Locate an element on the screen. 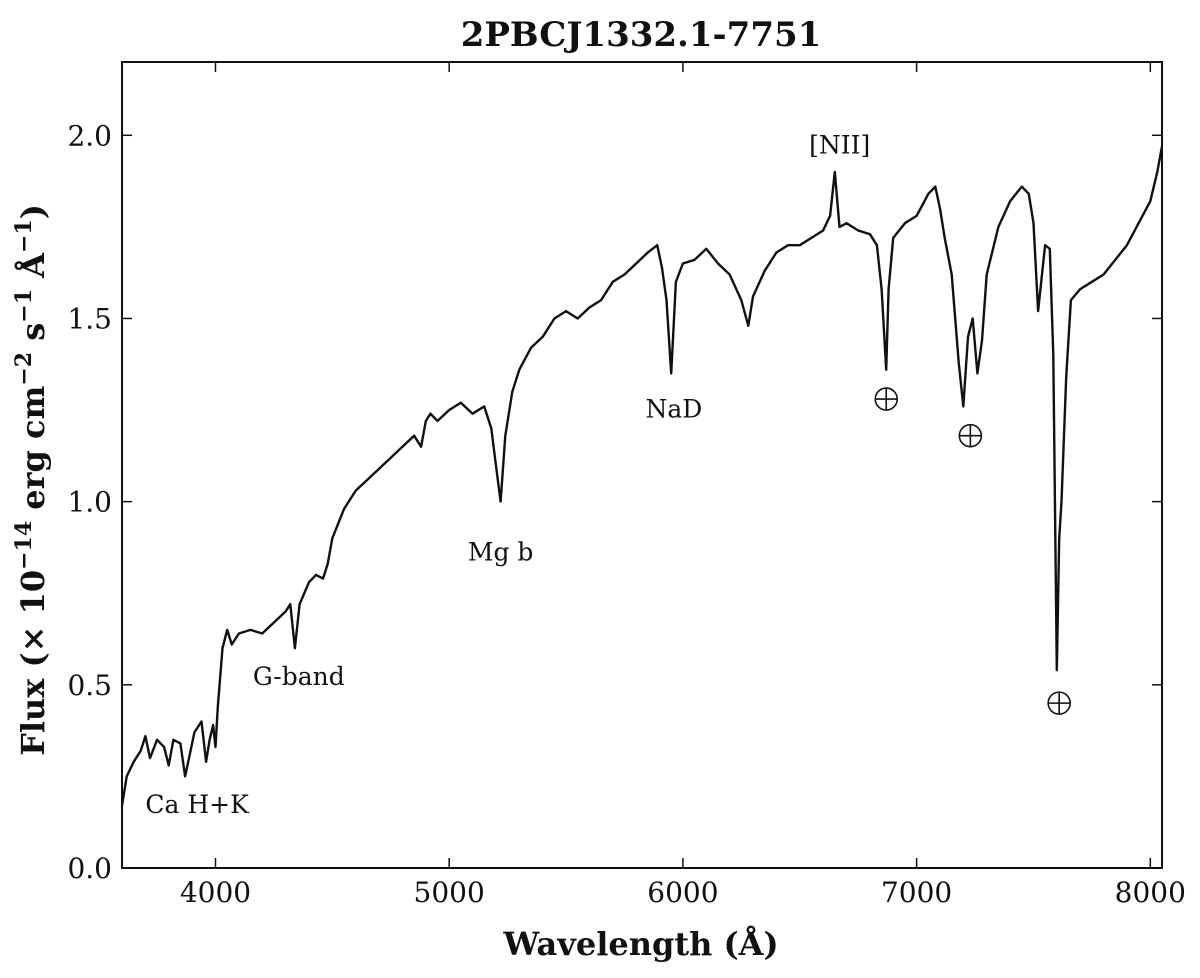  x-axis-label: Wavelength (Å) is located at coordinates (640, 944).